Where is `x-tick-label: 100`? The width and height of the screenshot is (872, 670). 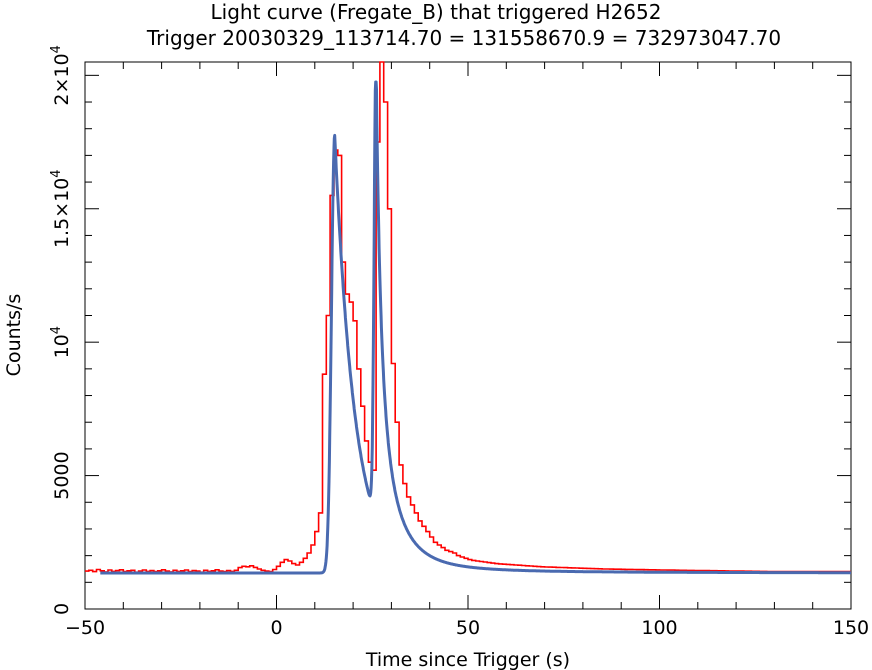
x-tick-label: 100 is located at coordinates (659, 628).